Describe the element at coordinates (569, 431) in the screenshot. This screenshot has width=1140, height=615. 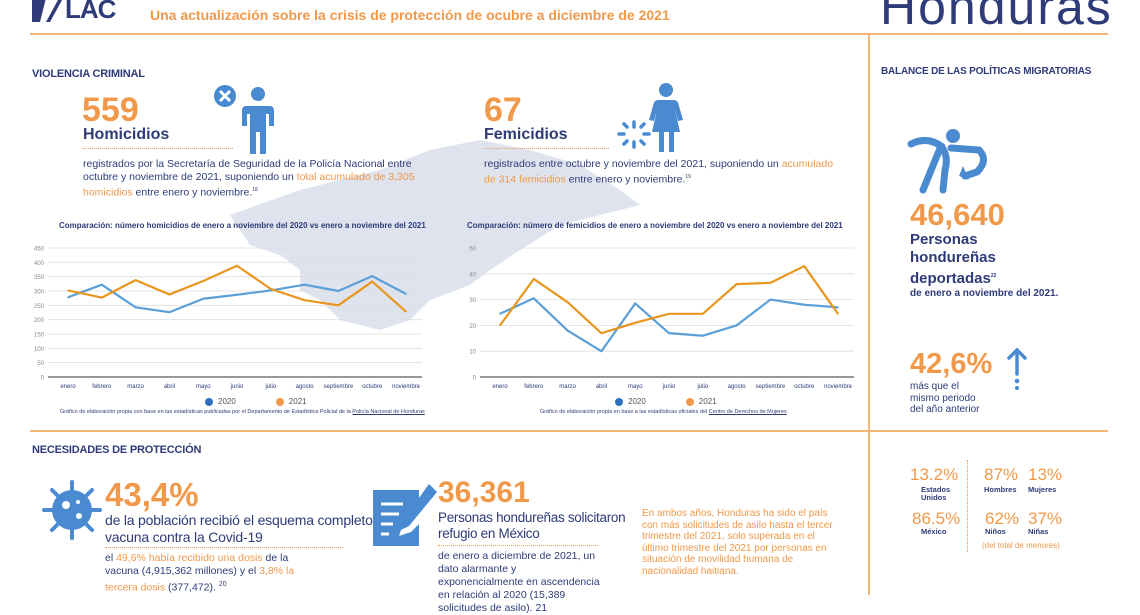
I see `section-divider` at that location.